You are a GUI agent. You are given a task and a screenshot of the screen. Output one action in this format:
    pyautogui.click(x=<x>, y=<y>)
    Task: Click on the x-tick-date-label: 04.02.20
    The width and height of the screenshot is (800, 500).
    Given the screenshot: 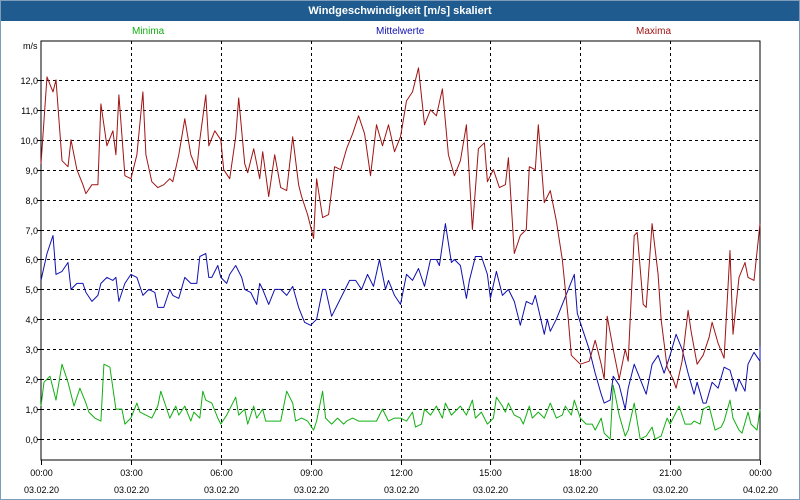 What is the action you would take?
    pyautogui.click(x=760, y=490)
    